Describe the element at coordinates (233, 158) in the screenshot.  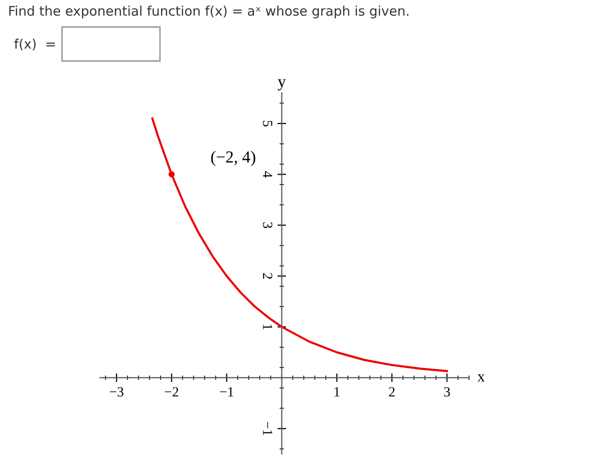
I see `annotation: (−2, 4)` at that location.